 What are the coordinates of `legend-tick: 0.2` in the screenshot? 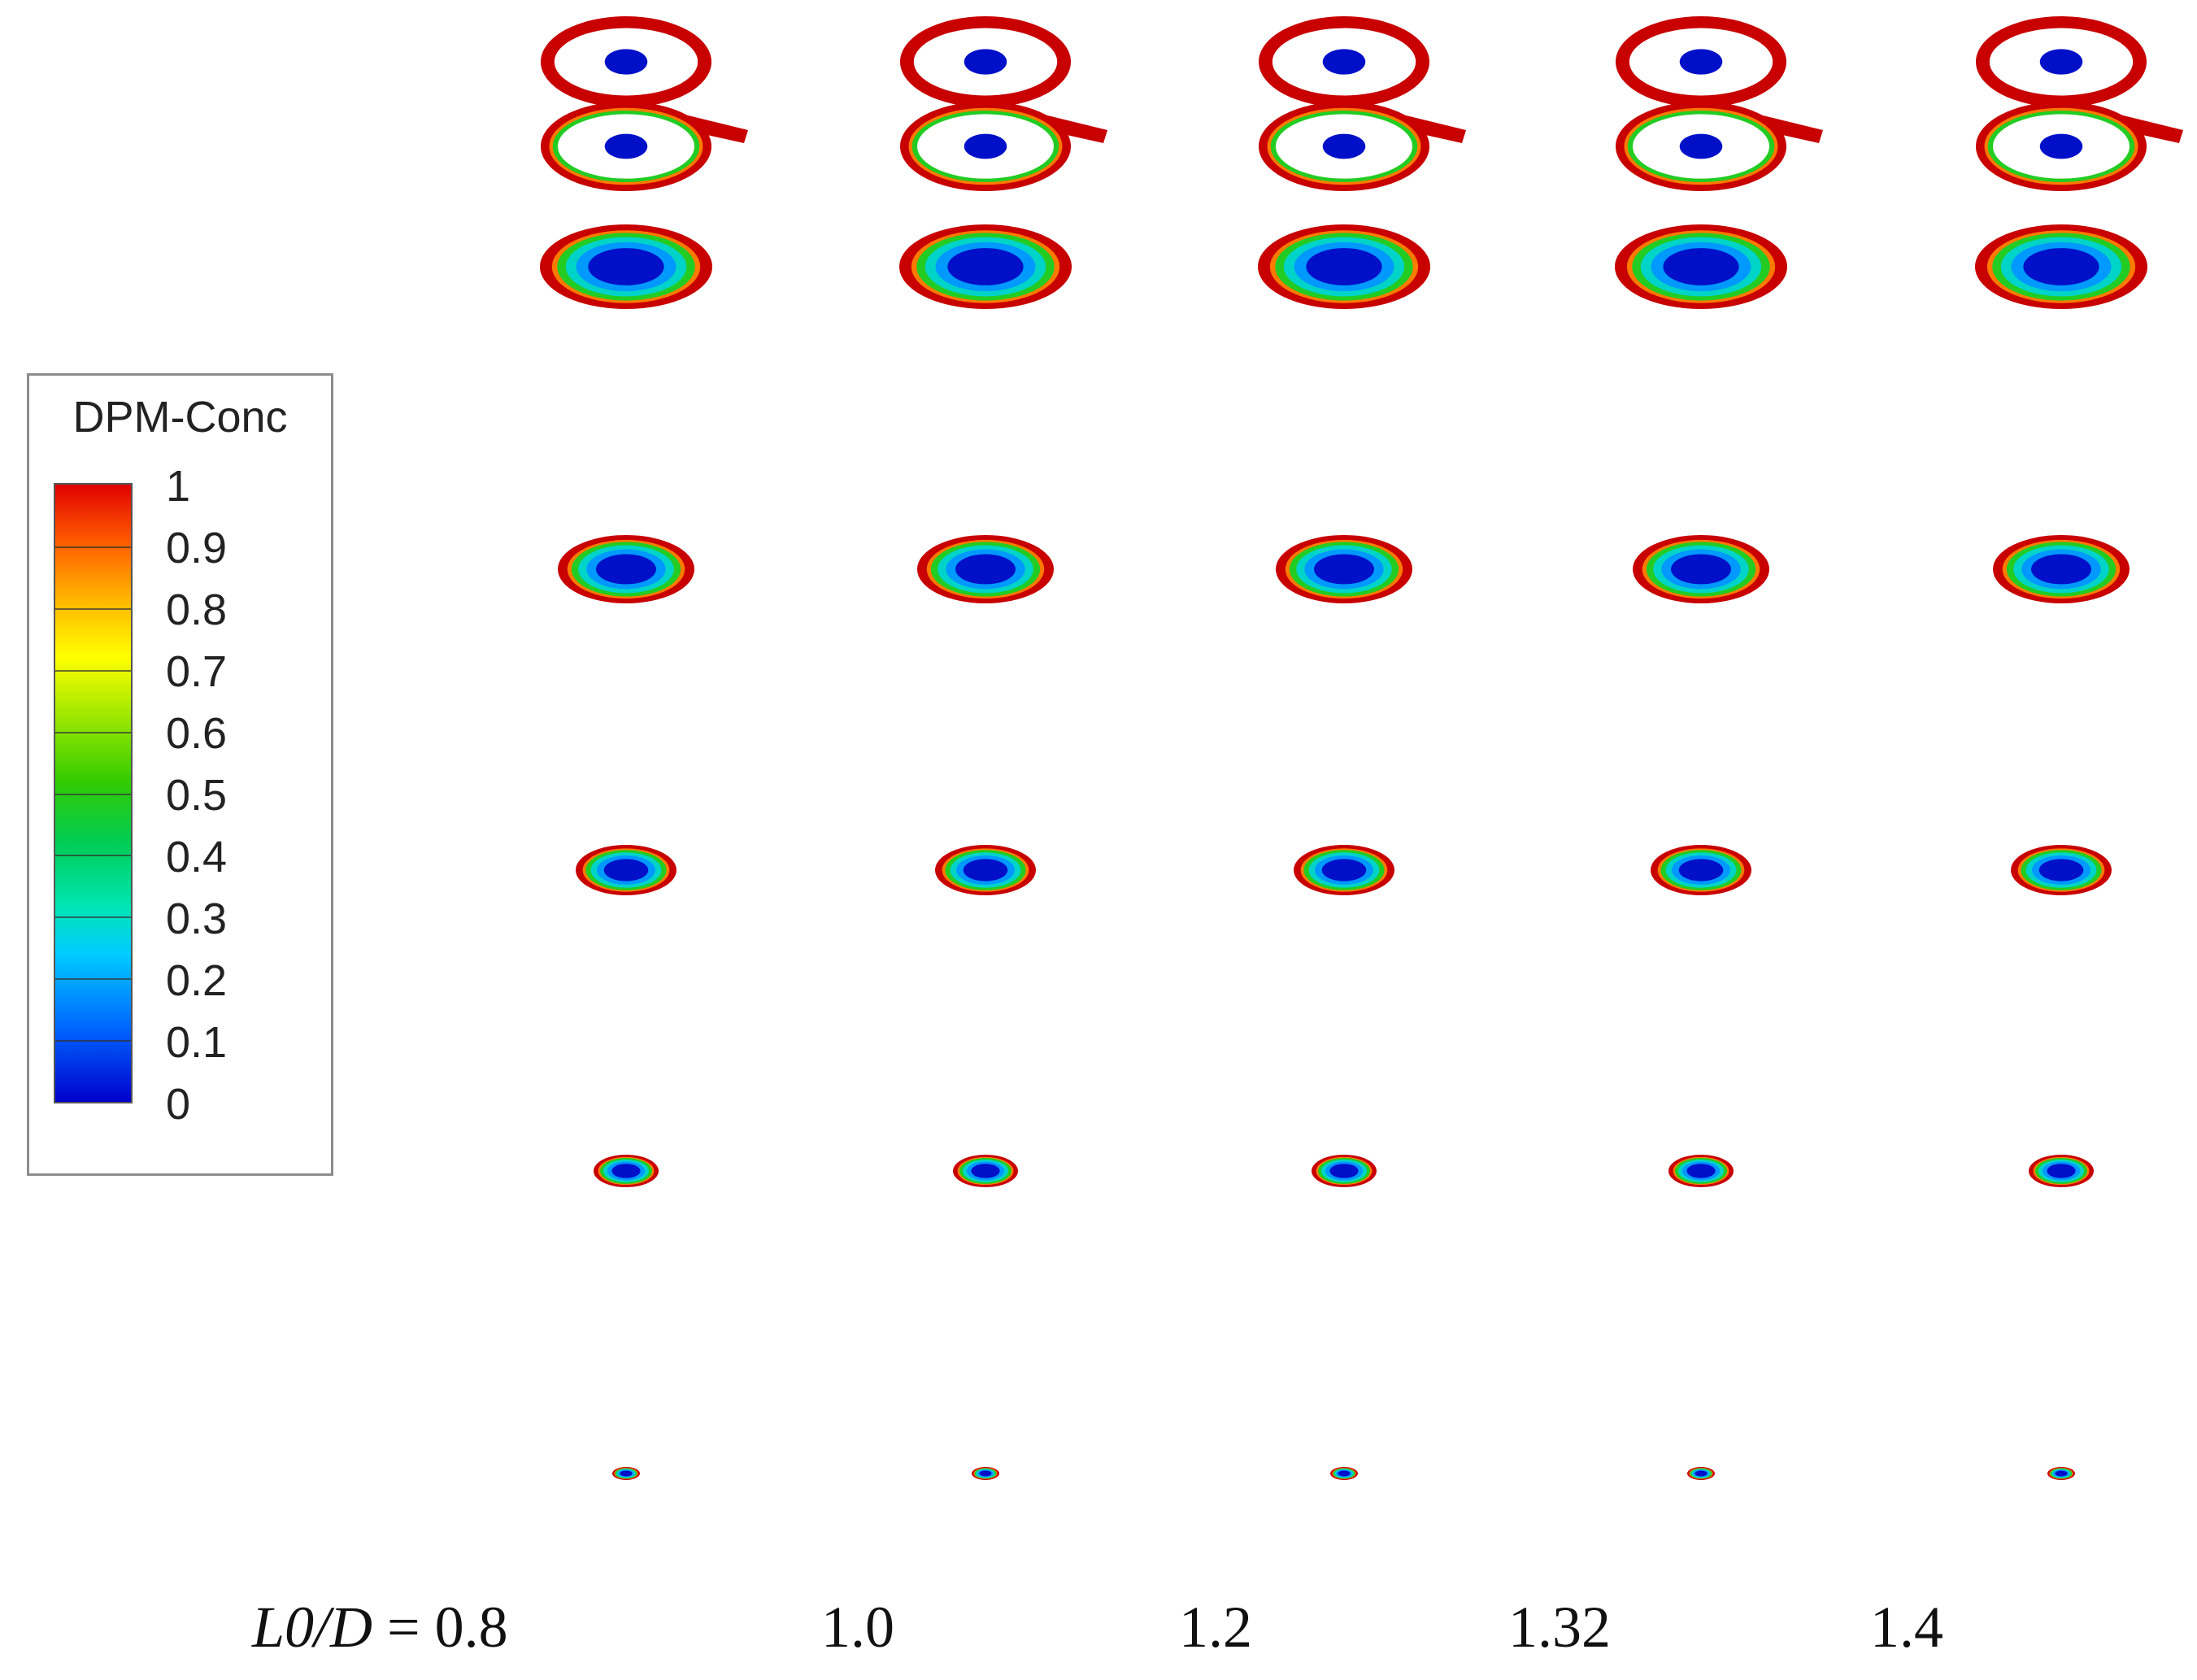 It's located at (197, 980).